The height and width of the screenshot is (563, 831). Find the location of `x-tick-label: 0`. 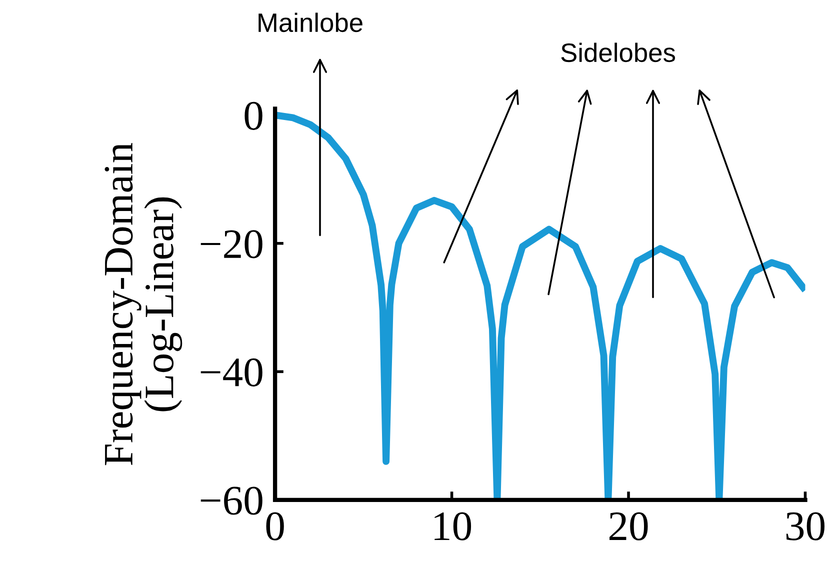

x-tick-label: 0 is located at coordinates (275, 526).